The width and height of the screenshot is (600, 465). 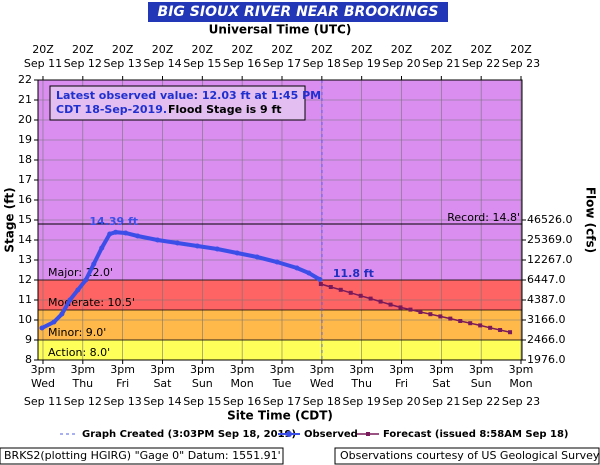 I want to click on y2-axis-title: Flow (cfs), so click(x=591, y=220).